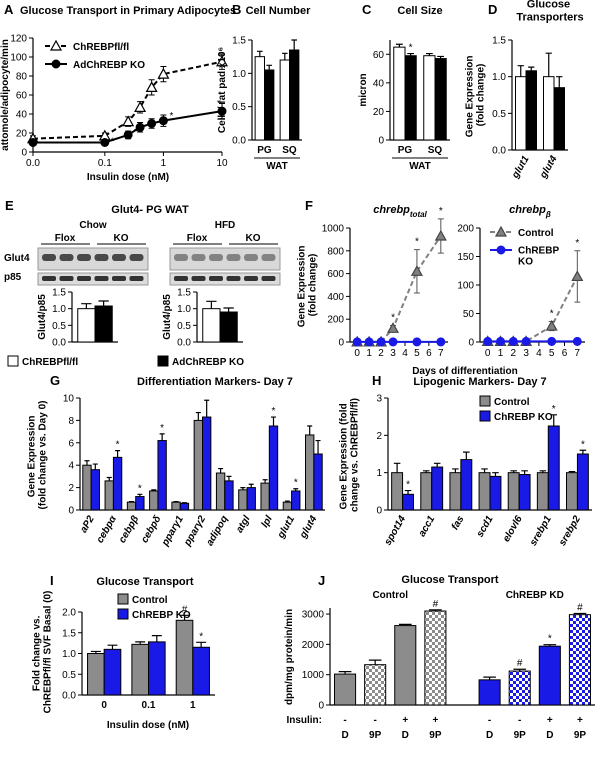 This screenshot has width=604, height=764. What do you see at coordinates (405, 150) in the screenshot?
I see `x-tick-label: PG` at bounding box center [405, 150].